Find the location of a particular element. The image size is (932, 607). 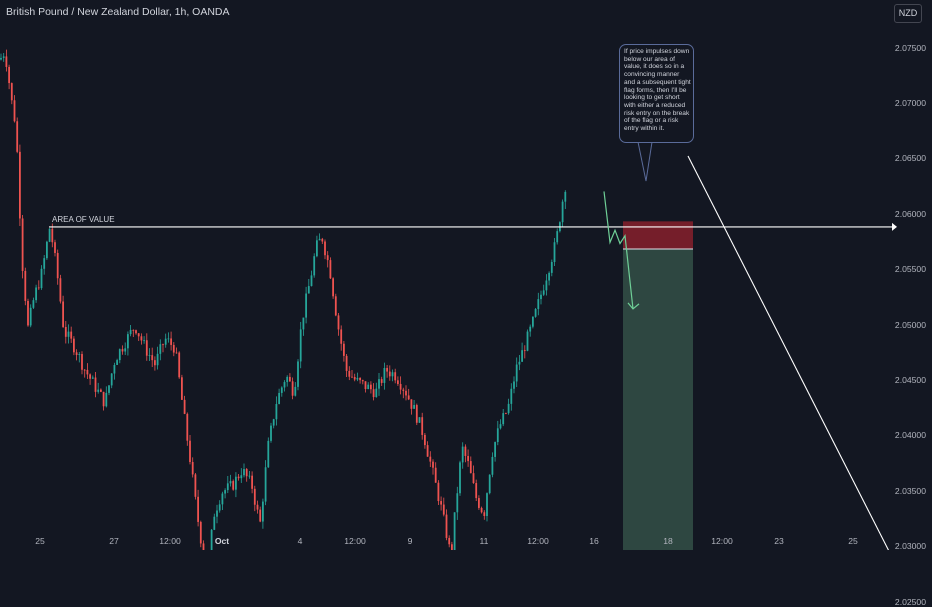

y-tick-label: 2.06500 is located at coordinates (910, 158).